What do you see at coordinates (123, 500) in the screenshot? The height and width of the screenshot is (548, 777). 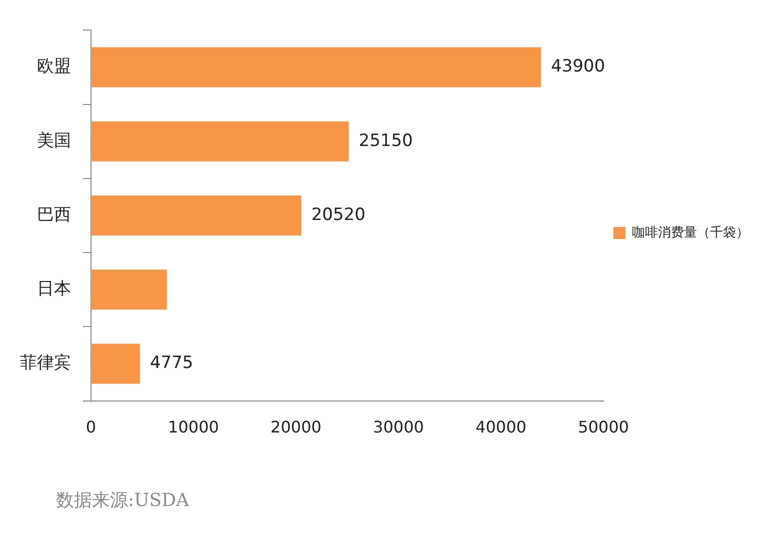 I see `source-note: 数据来源:USDA` at bounding box center [123, 500].